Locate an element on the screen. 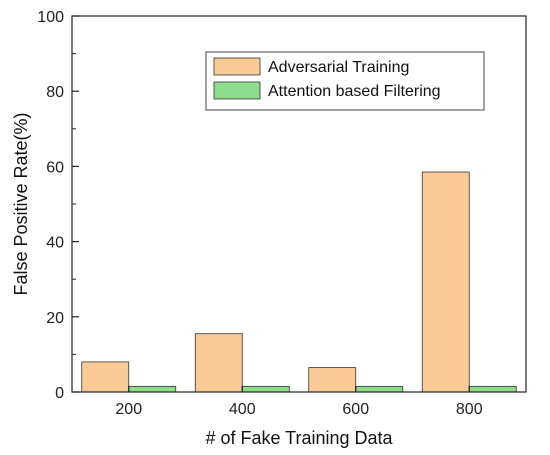  y-tick-label-60: 60 is located at coordinates (55, 167).